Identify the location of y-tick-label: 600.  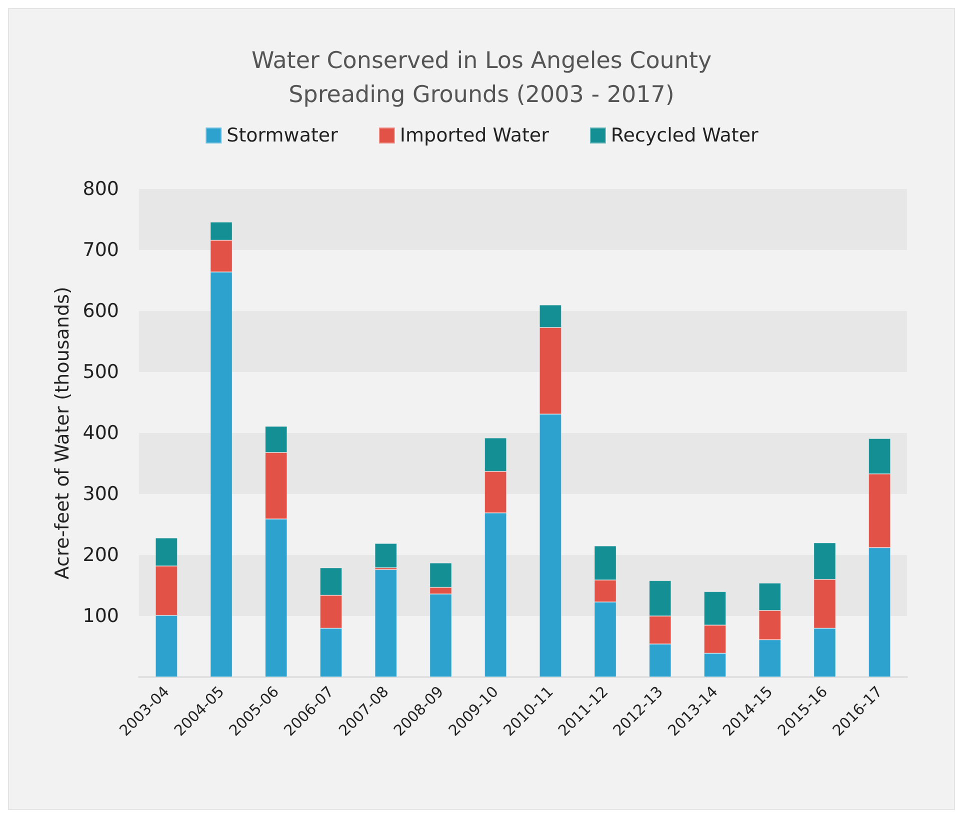
(100, 311).